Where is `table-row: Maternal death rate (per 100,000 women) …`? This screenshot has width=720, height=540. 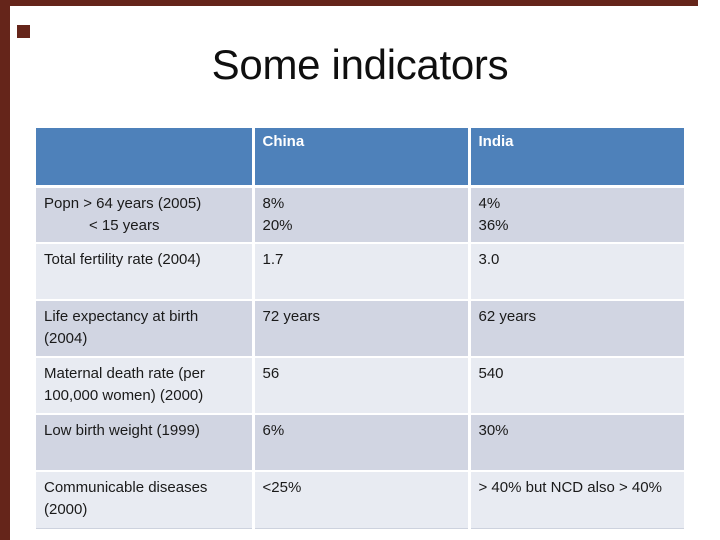 table-row: Maternal death rate (per 100,000 women) … is located at coordinates (360, 386).